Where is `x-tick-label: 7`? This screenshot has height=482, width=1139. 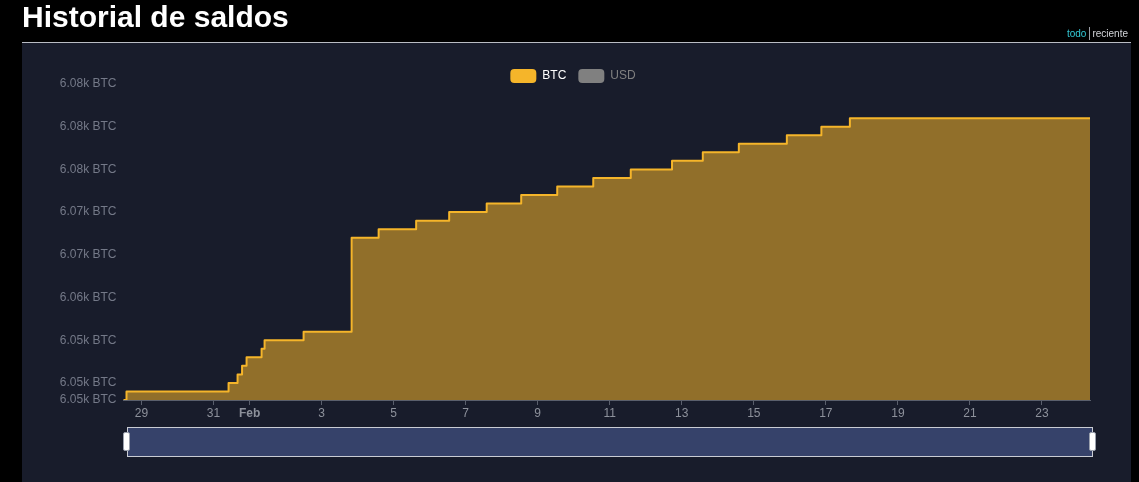 x-tick-label: 7 is located at coordinates (466, 412).